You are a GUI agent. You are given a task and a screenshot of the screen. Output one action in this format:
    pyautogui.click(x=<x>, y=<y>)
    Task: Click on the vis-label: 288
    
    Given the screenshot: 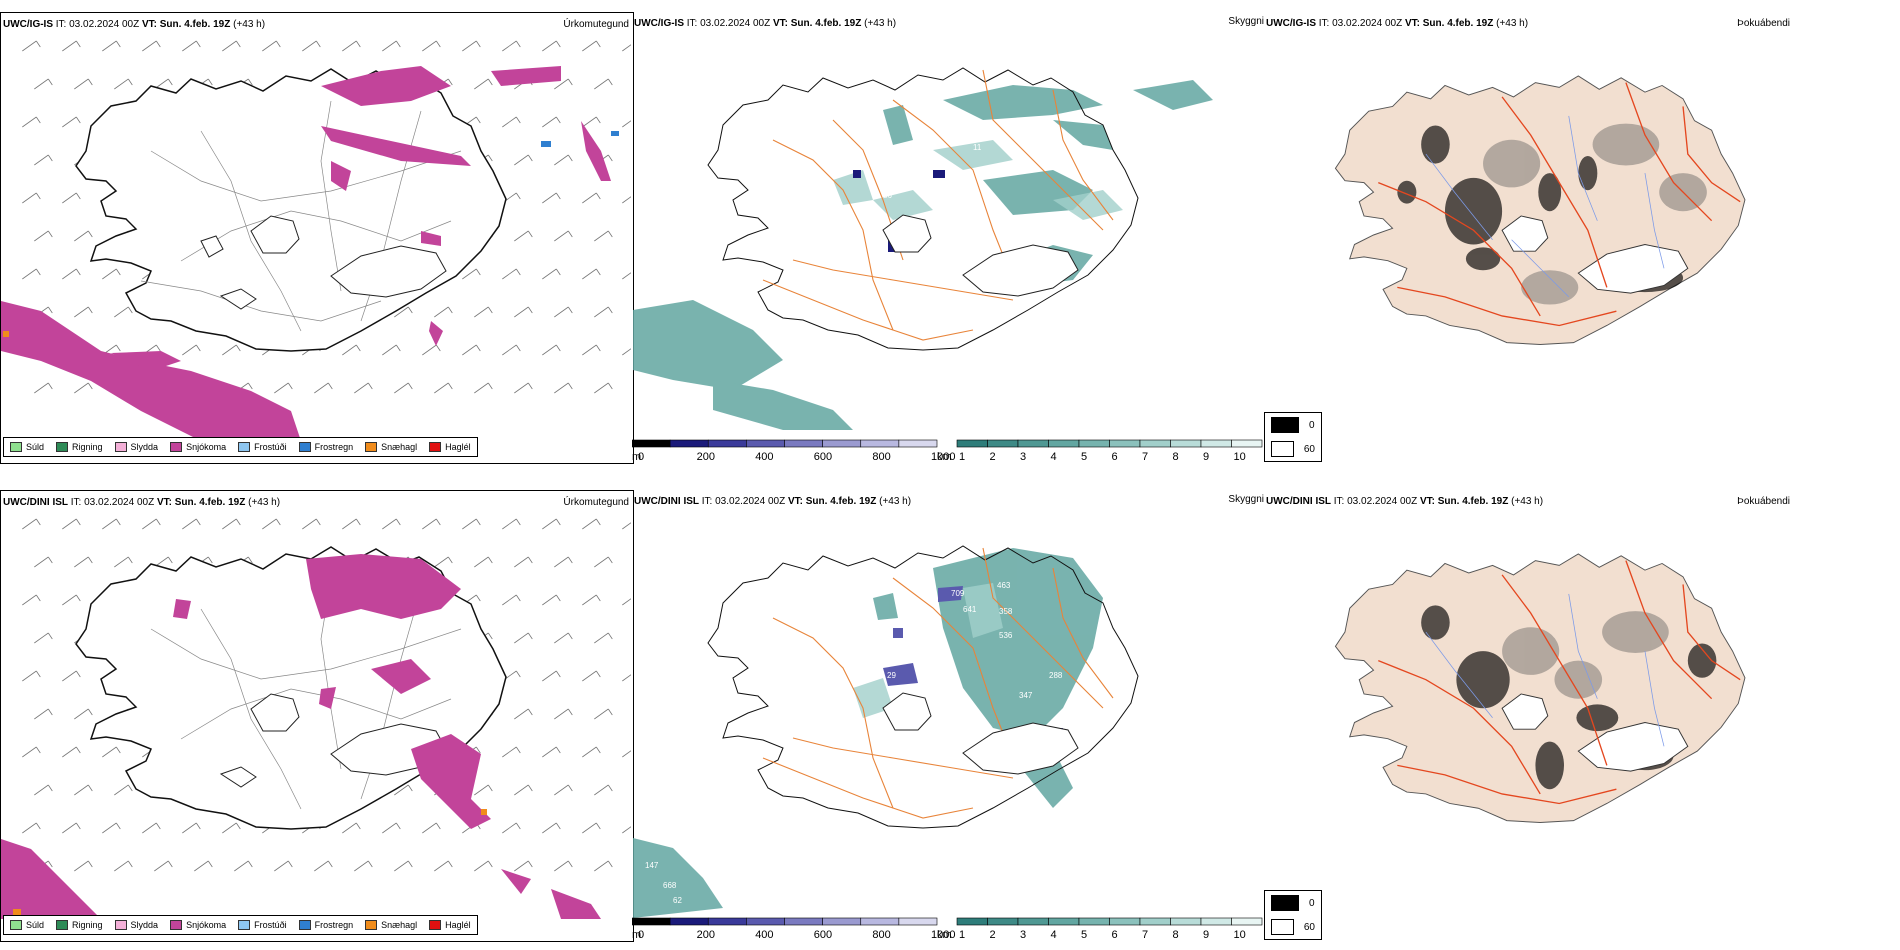 What is the action you would take?
    pyautogui.click(x=1056, y=675)
    